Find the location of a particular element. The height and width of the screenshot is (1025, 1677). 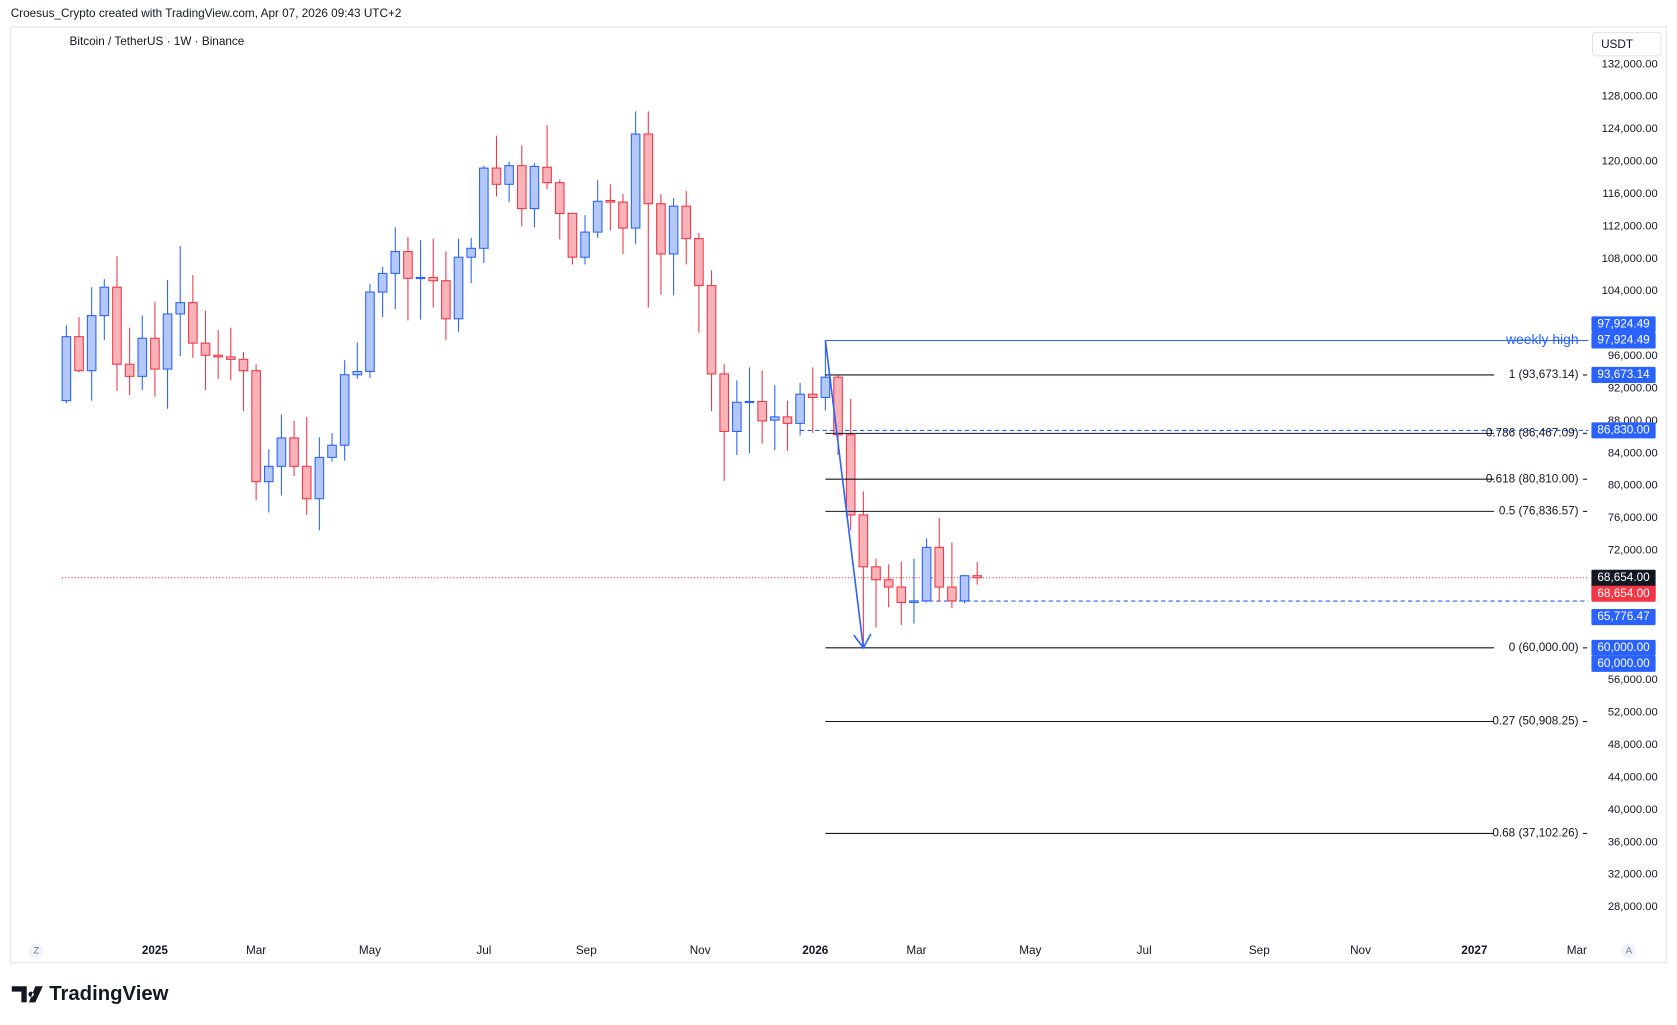

currency: USDT is located at coordinates (1617, 44).